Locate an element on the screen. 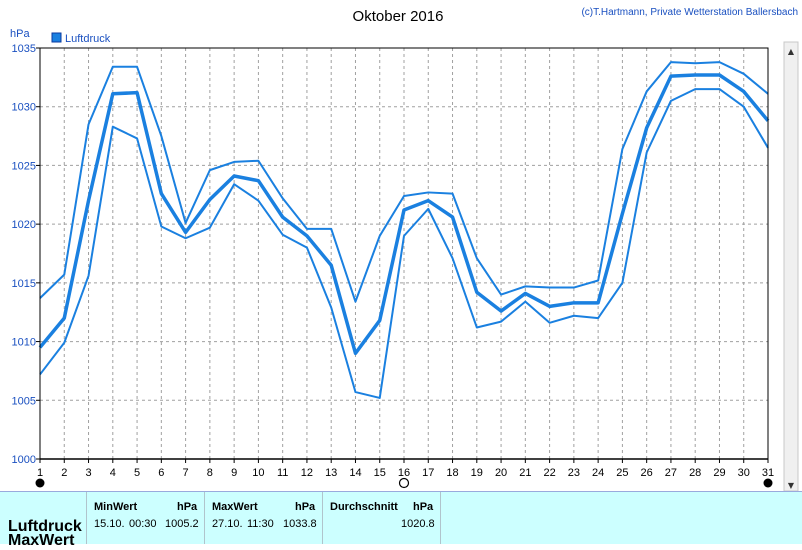 Image resolution: width=802 pixels, height=550 pixels. x-tick-label: 1 is located at coordinates (40, 473).